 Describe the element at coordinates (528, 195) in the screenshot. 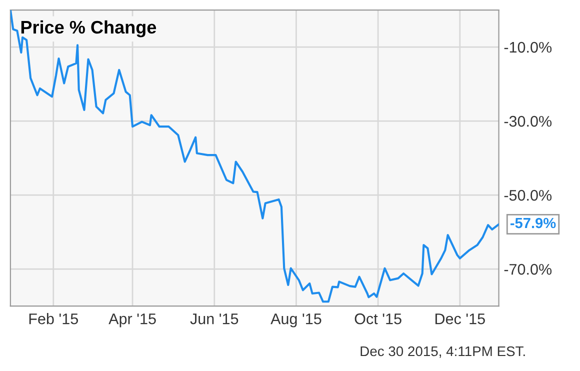

I see `y-tick-label: -50.0%` at that location.